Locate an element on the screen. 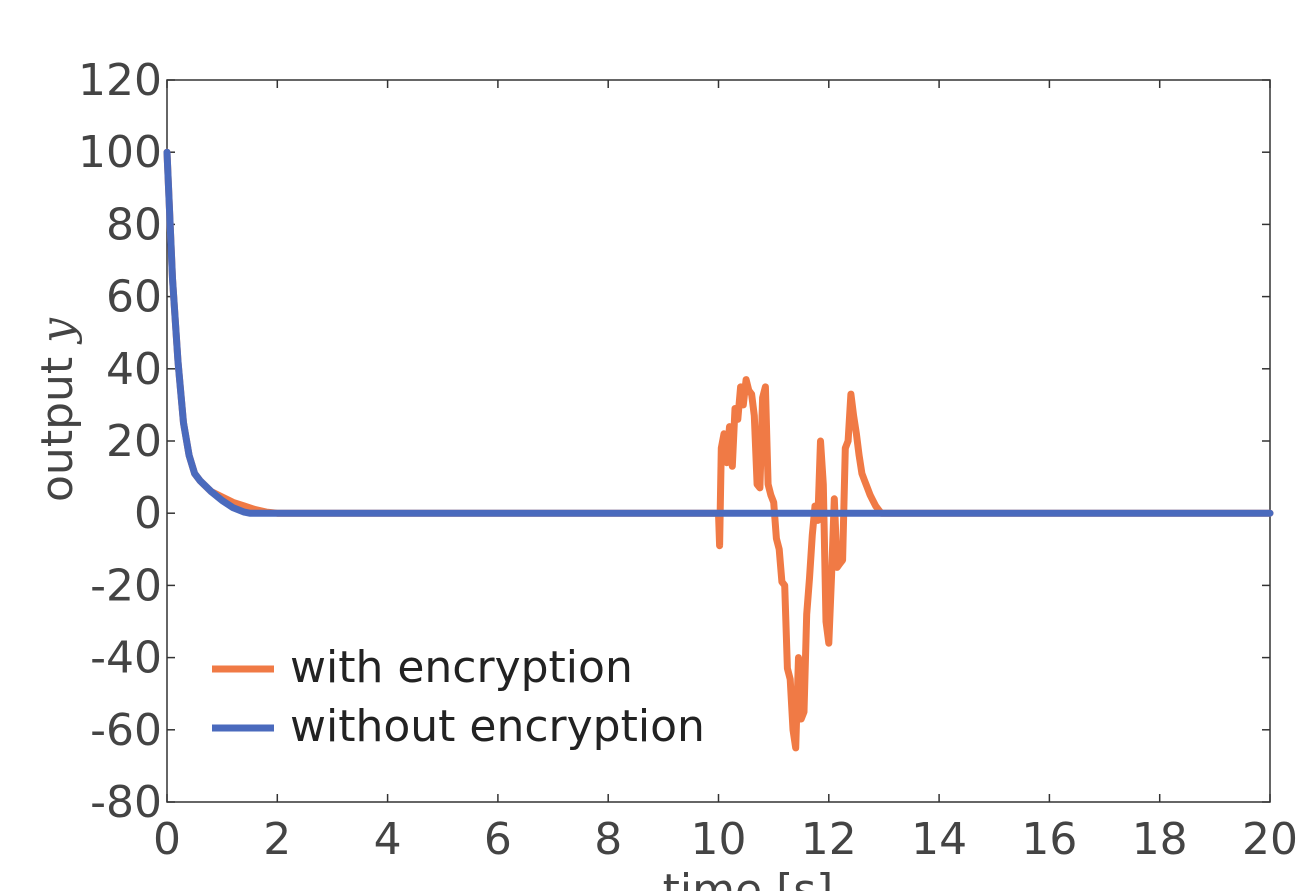 The height and width of the screenshot is (891, 1297). y-tick-label: 0 is located at coordinates (148, 513).